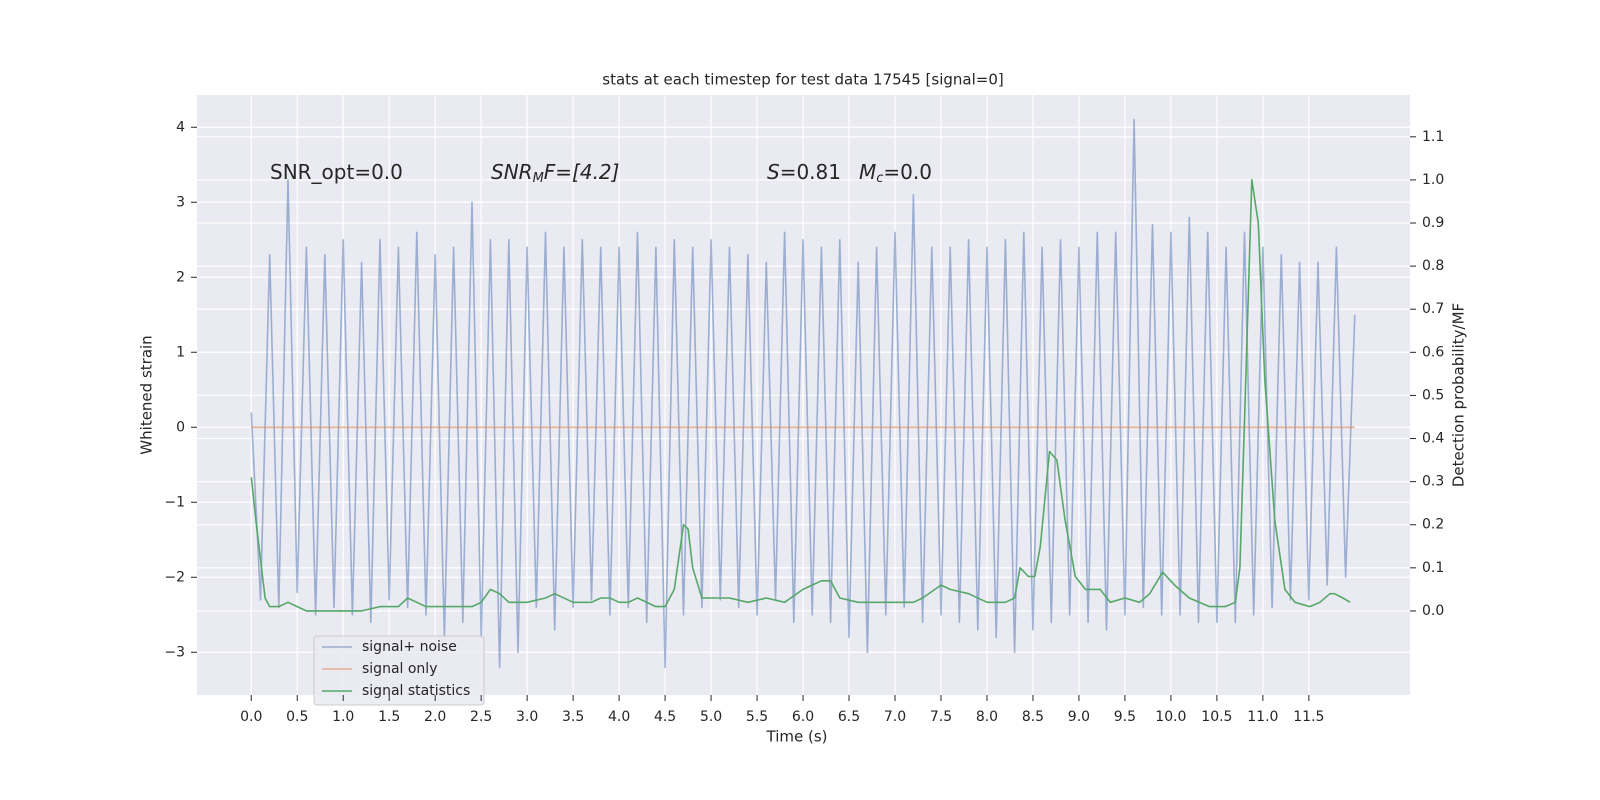 The height and width of the screenshot is (800, 1600). I want to click on y2-tick-label: 0.5, so click(1433, 395).